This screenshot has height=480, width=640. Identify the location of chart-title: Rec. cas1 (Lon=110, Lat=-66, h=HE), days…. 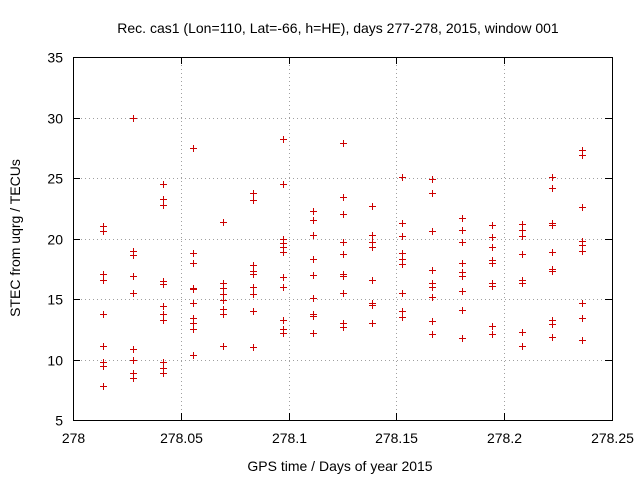
(338, 28).